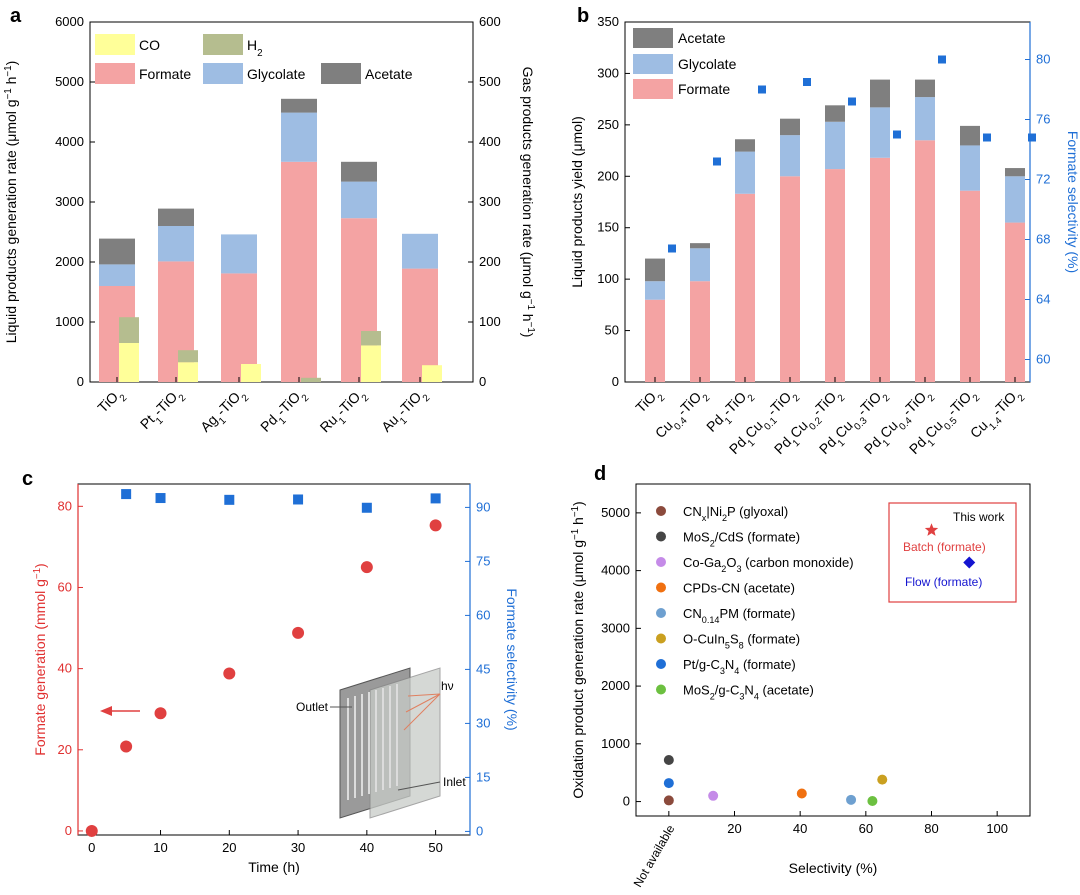 The width and height of the screenshot is (1080, 895). I want to click on panel-c-x-tick-label: 10, so click(160, 847).